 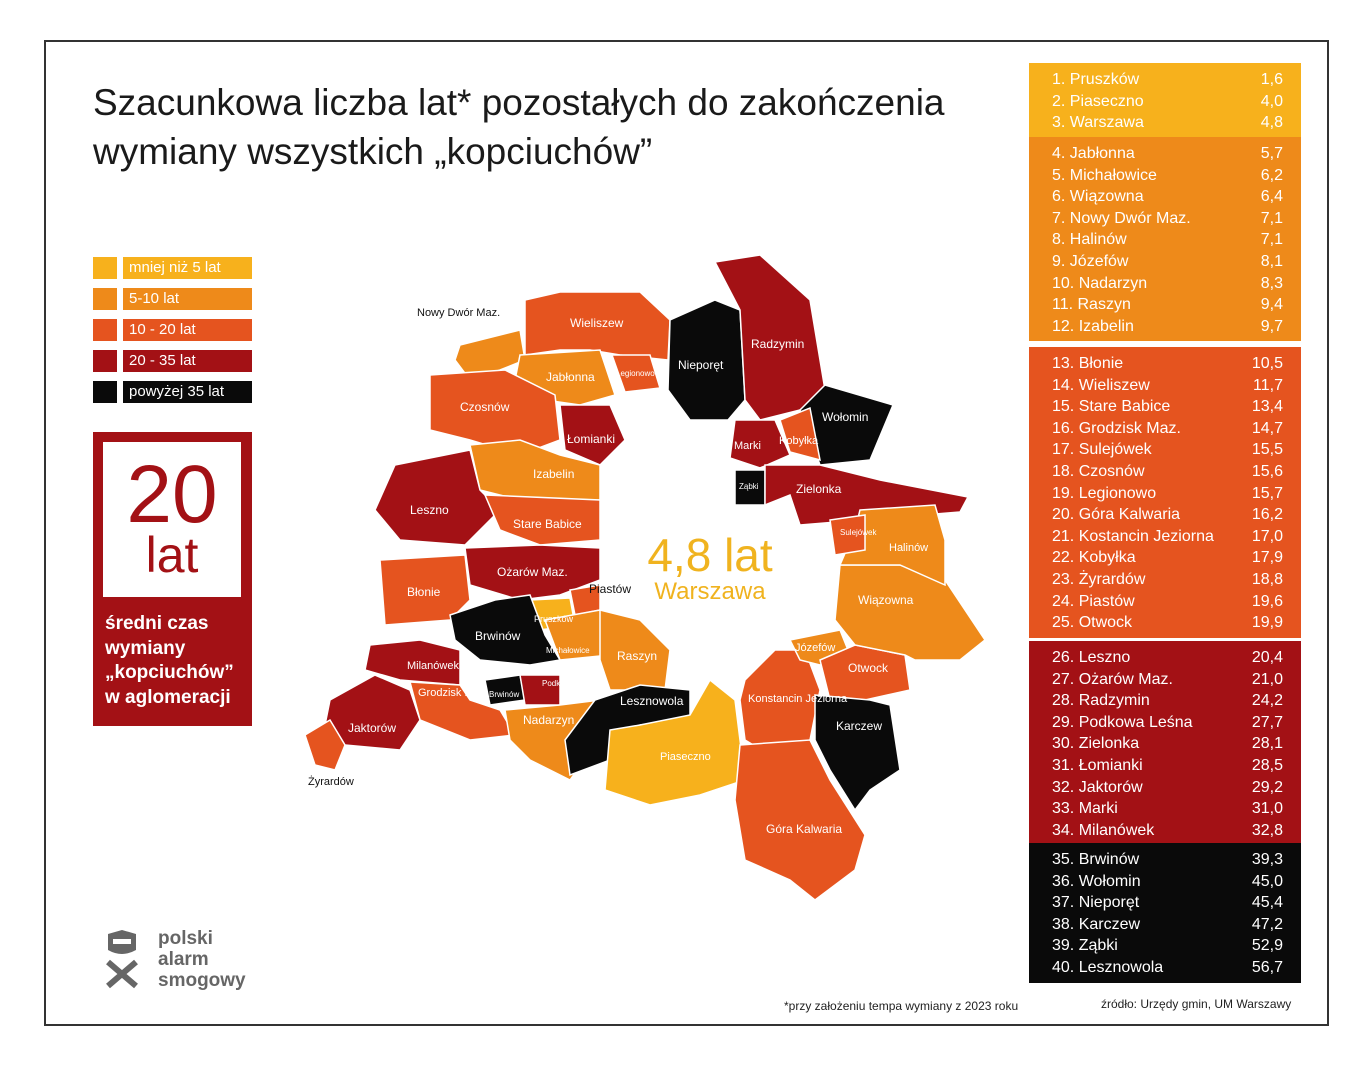 I want to click on years-value: 19,9, so click(x=1267, y=623).